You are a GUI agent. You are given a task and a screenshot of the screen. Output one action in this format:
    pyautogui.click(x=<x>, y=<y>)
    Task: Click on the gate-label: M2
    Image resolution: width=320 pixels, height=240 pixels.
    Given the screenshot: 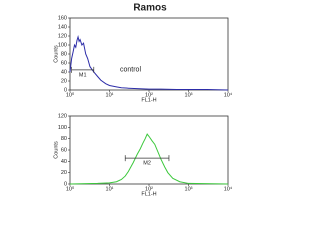 What is the action you would take?
    pyautogui.click(x=147, y=164)
    